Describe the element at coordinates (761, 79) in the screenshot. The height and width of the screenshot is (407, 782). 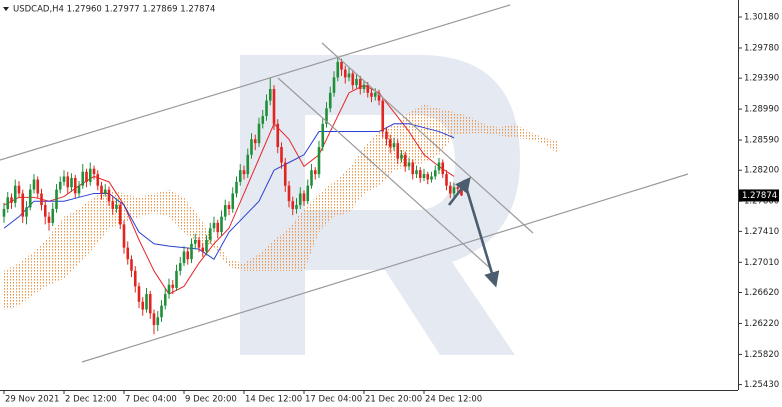
I see `y-tick-label: 1.29390` at that location.